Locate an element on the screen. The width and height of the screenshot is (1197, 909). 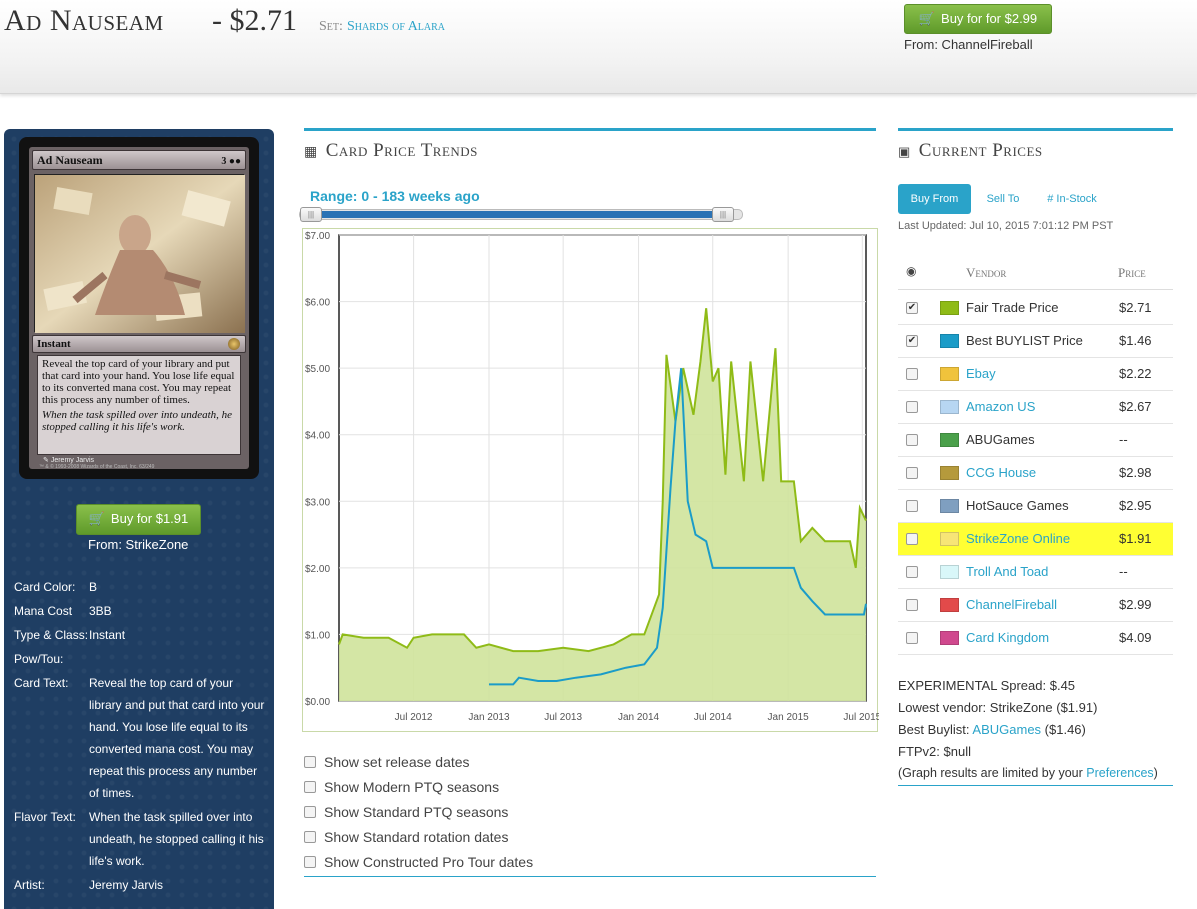
y-tick-label: $7.00 is located at coordinates (317, 236).